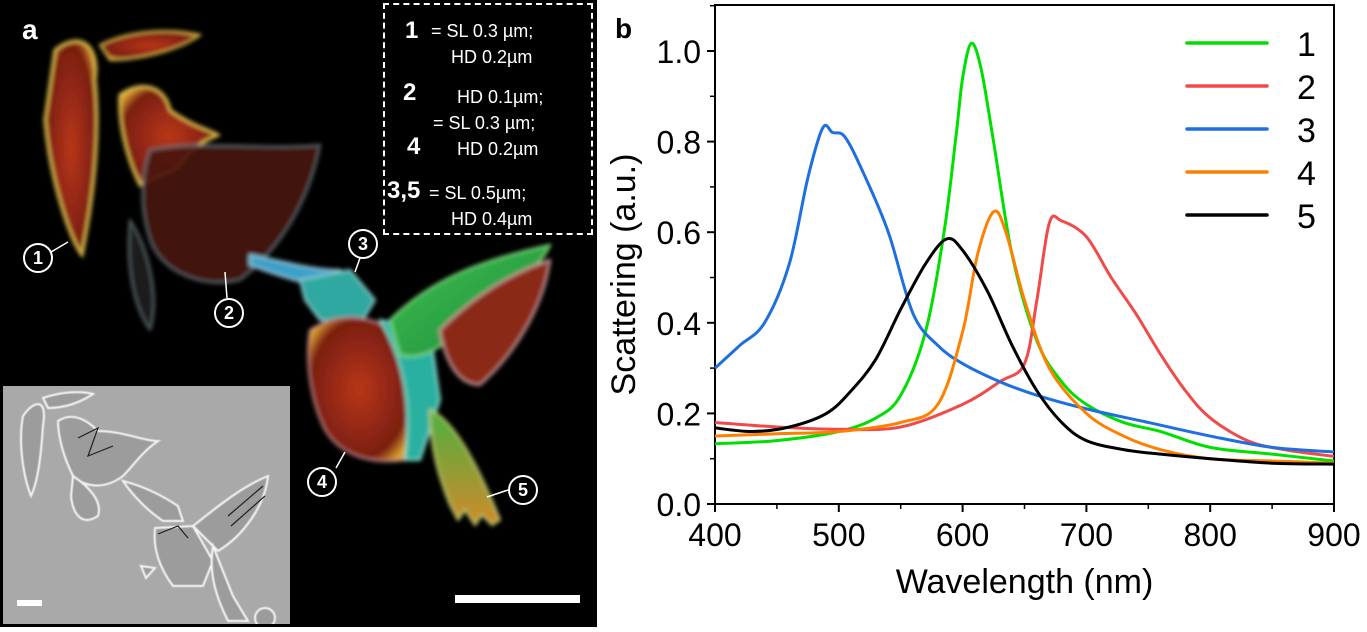  What do you see at coordinates (623, 28) in the screenshot?
I see `panel-label-b: b` at bounding box center [623, 28].